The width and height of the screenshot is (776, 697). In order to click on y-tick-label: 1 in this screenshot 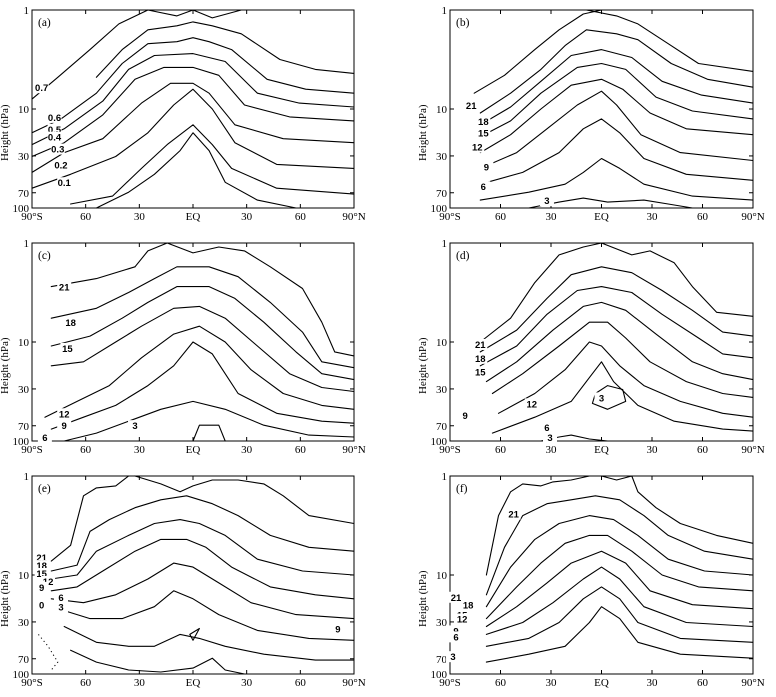, I will do `click(445, 11)`.